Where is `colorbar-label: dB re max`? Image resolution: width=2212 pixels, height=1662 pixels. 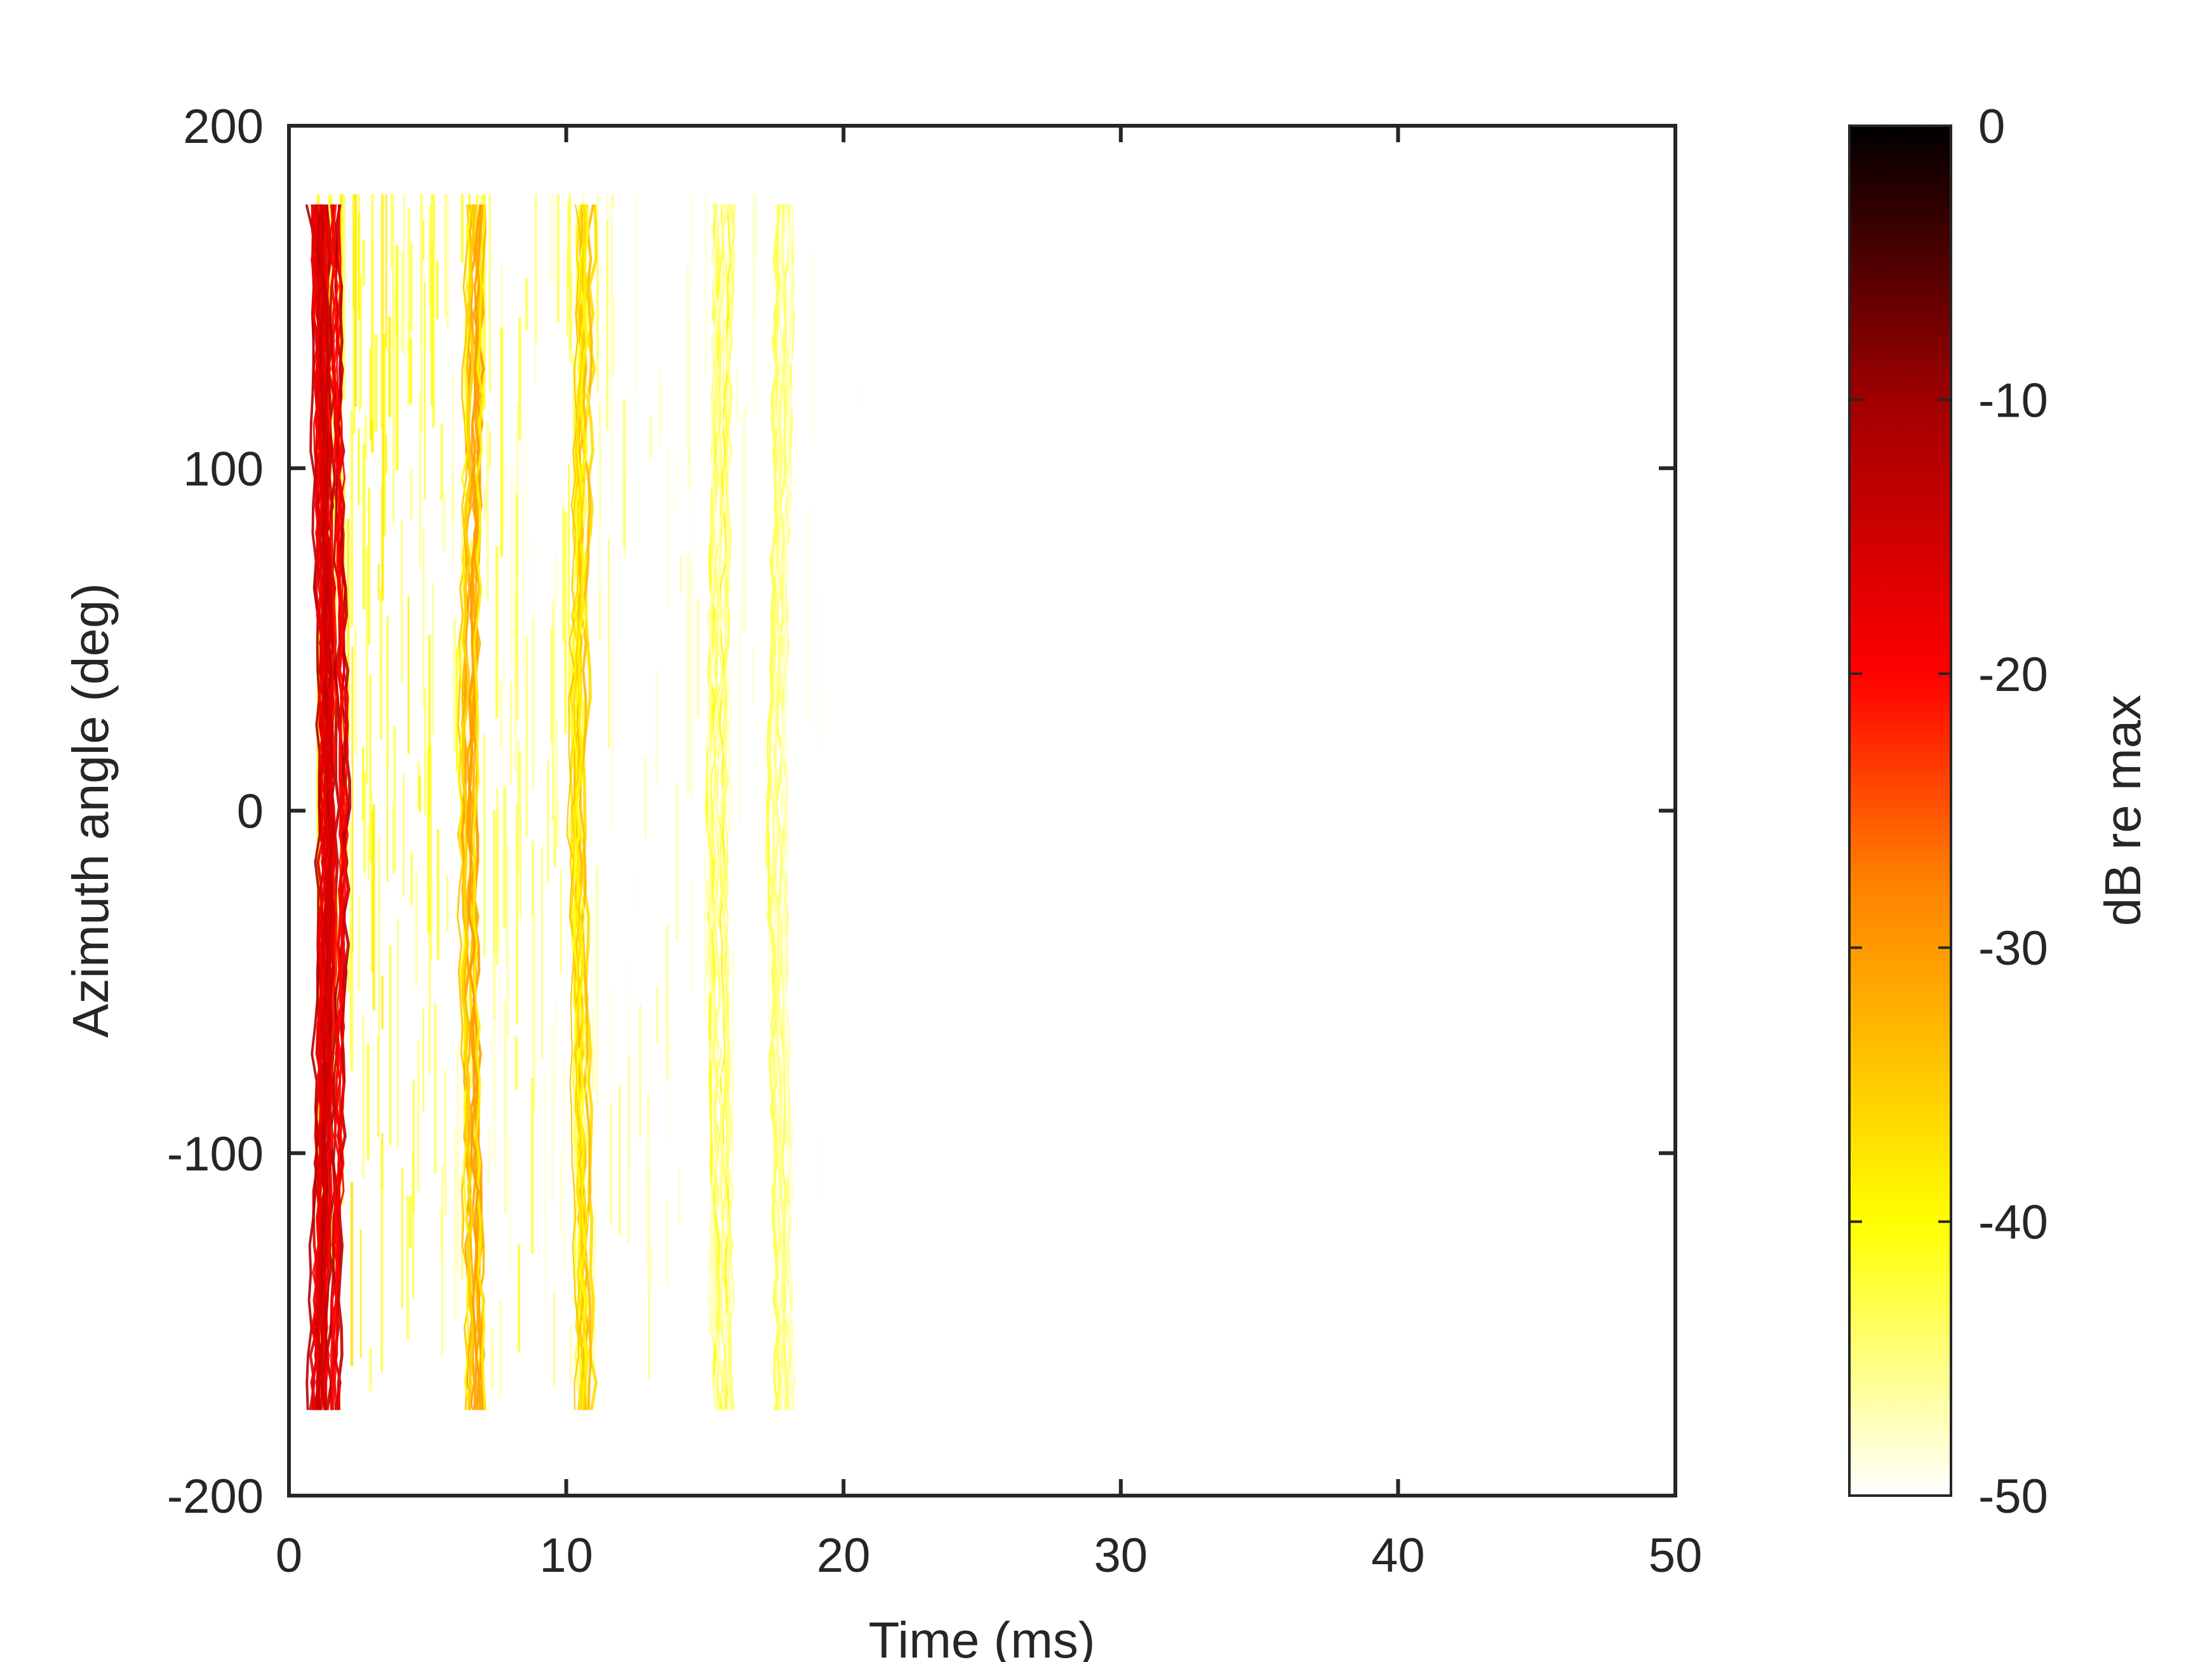 colorbar-label: dB re max is located at coordinates (2123, 811).